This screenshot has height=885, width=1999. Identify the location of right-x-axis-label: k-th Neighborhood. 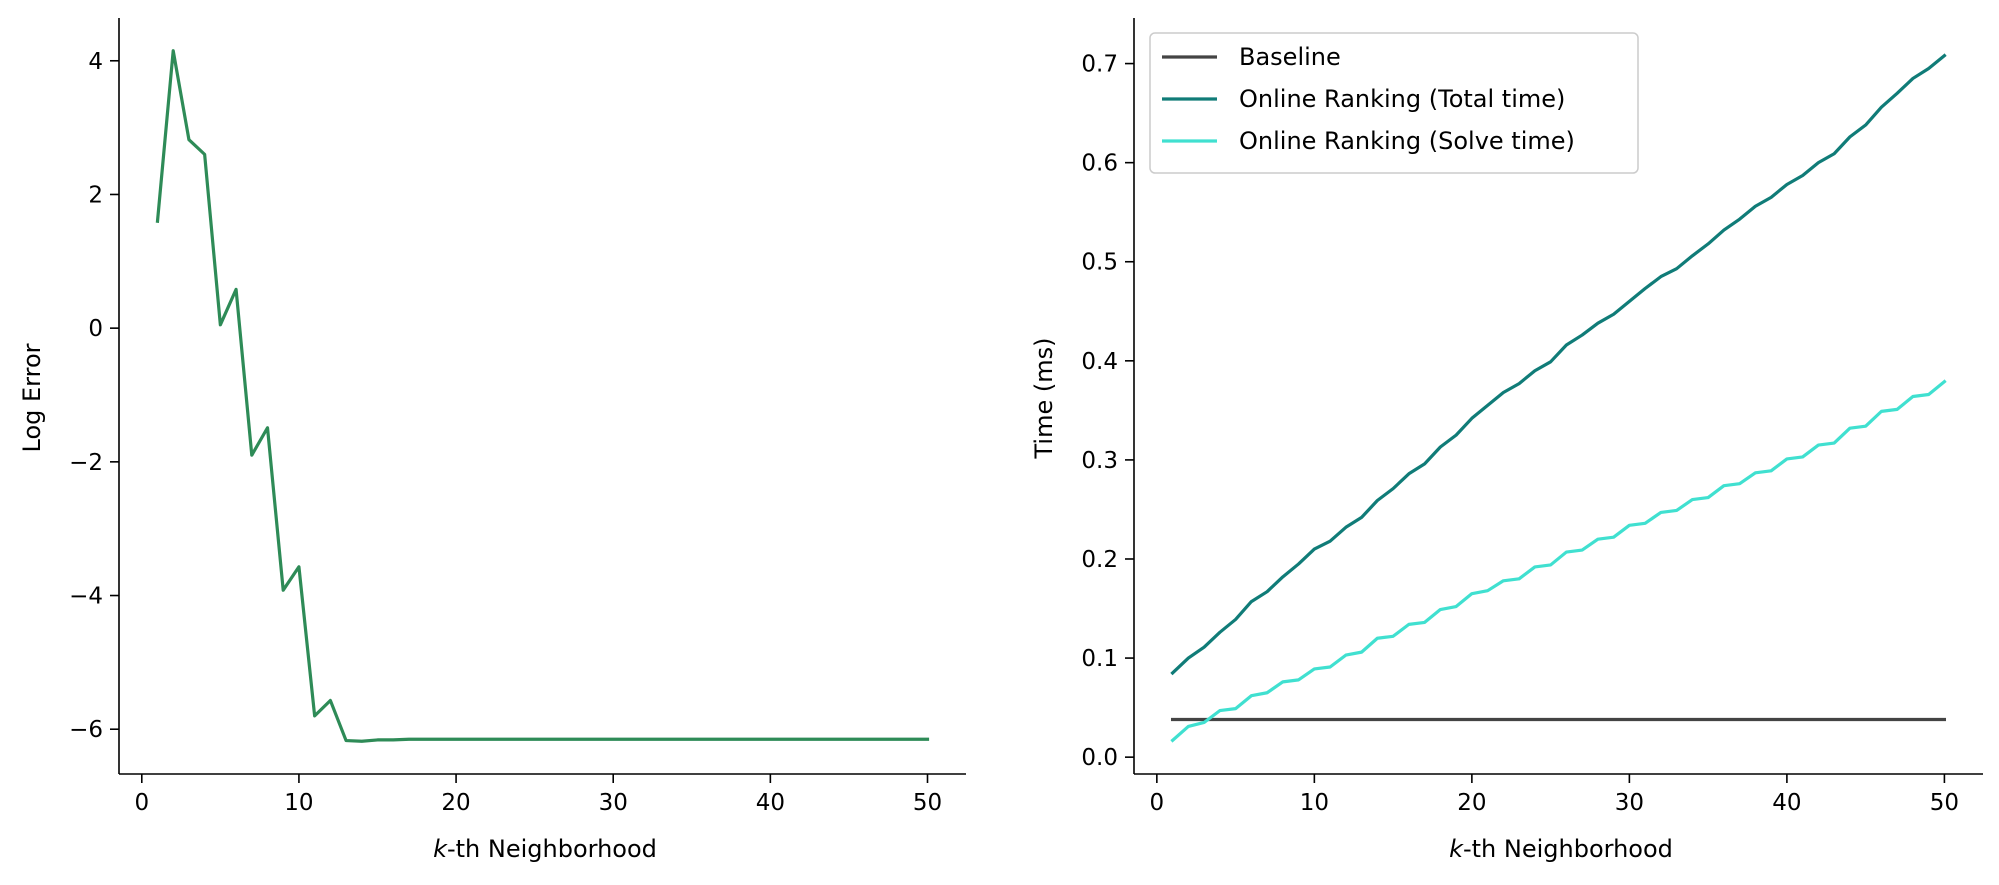
(1561, 849).